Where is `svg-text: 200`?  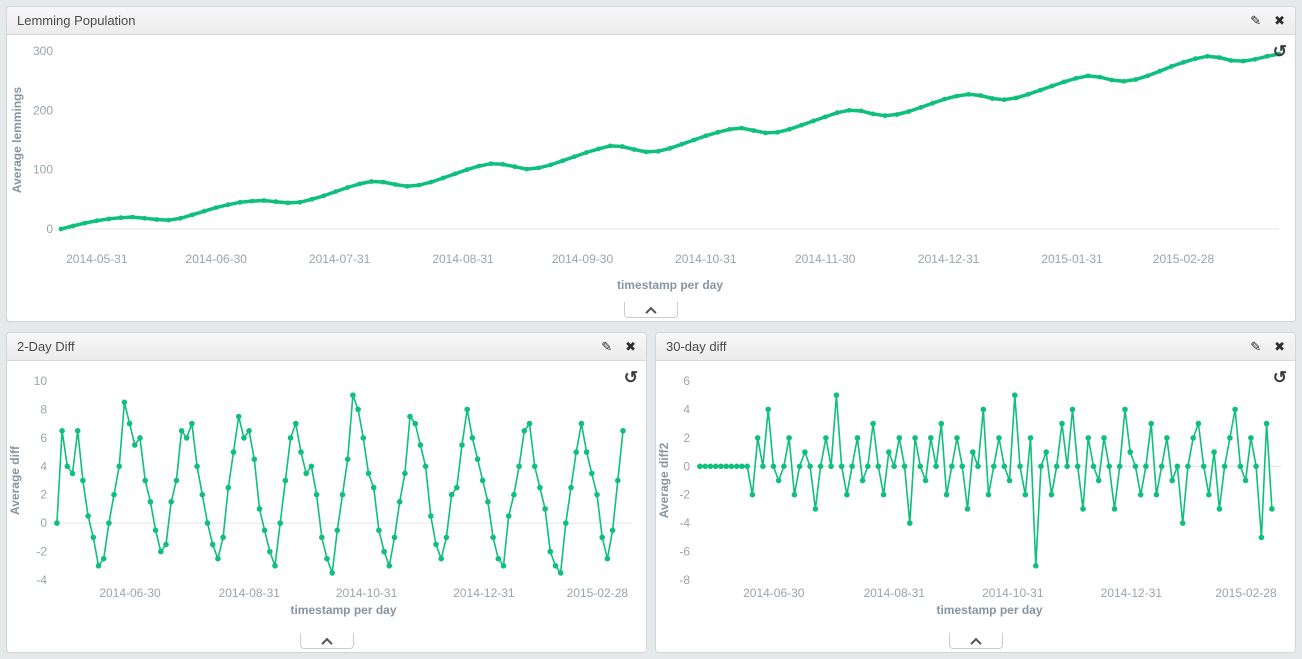
svg-text: 200 is located at coordinates (43, 110).